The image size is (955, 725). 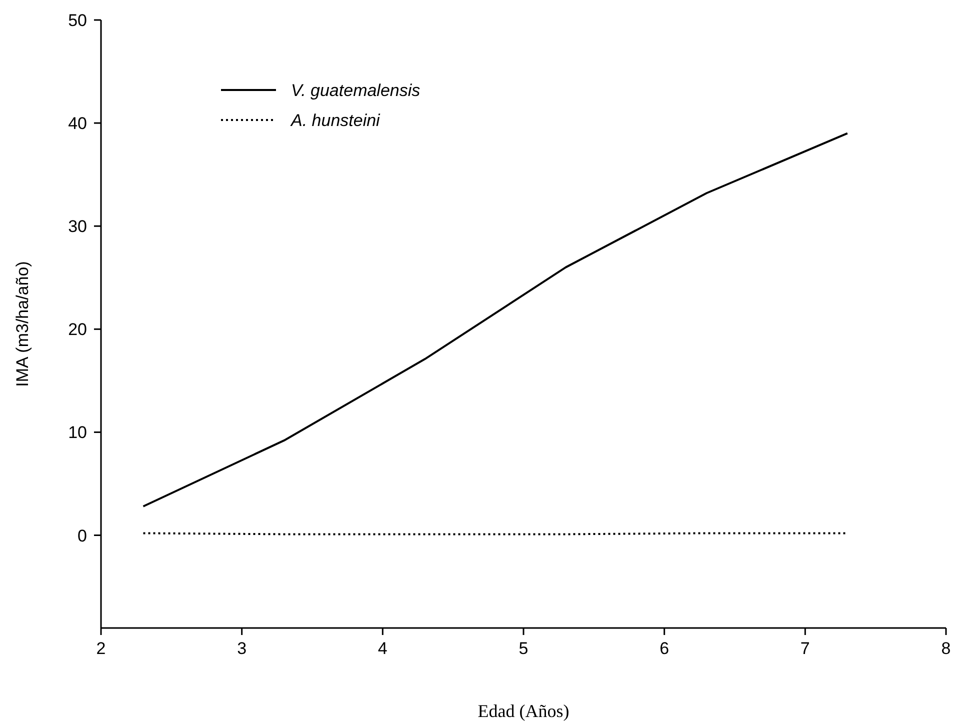 I want to click on legend-label: A. hunsteini, so click(x=336, y=120).